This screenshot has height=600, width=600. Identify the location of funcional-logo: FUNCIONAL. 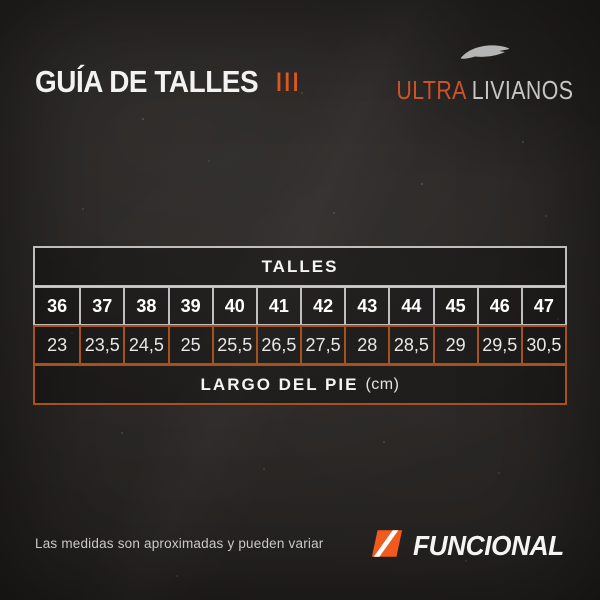
(471, 546).